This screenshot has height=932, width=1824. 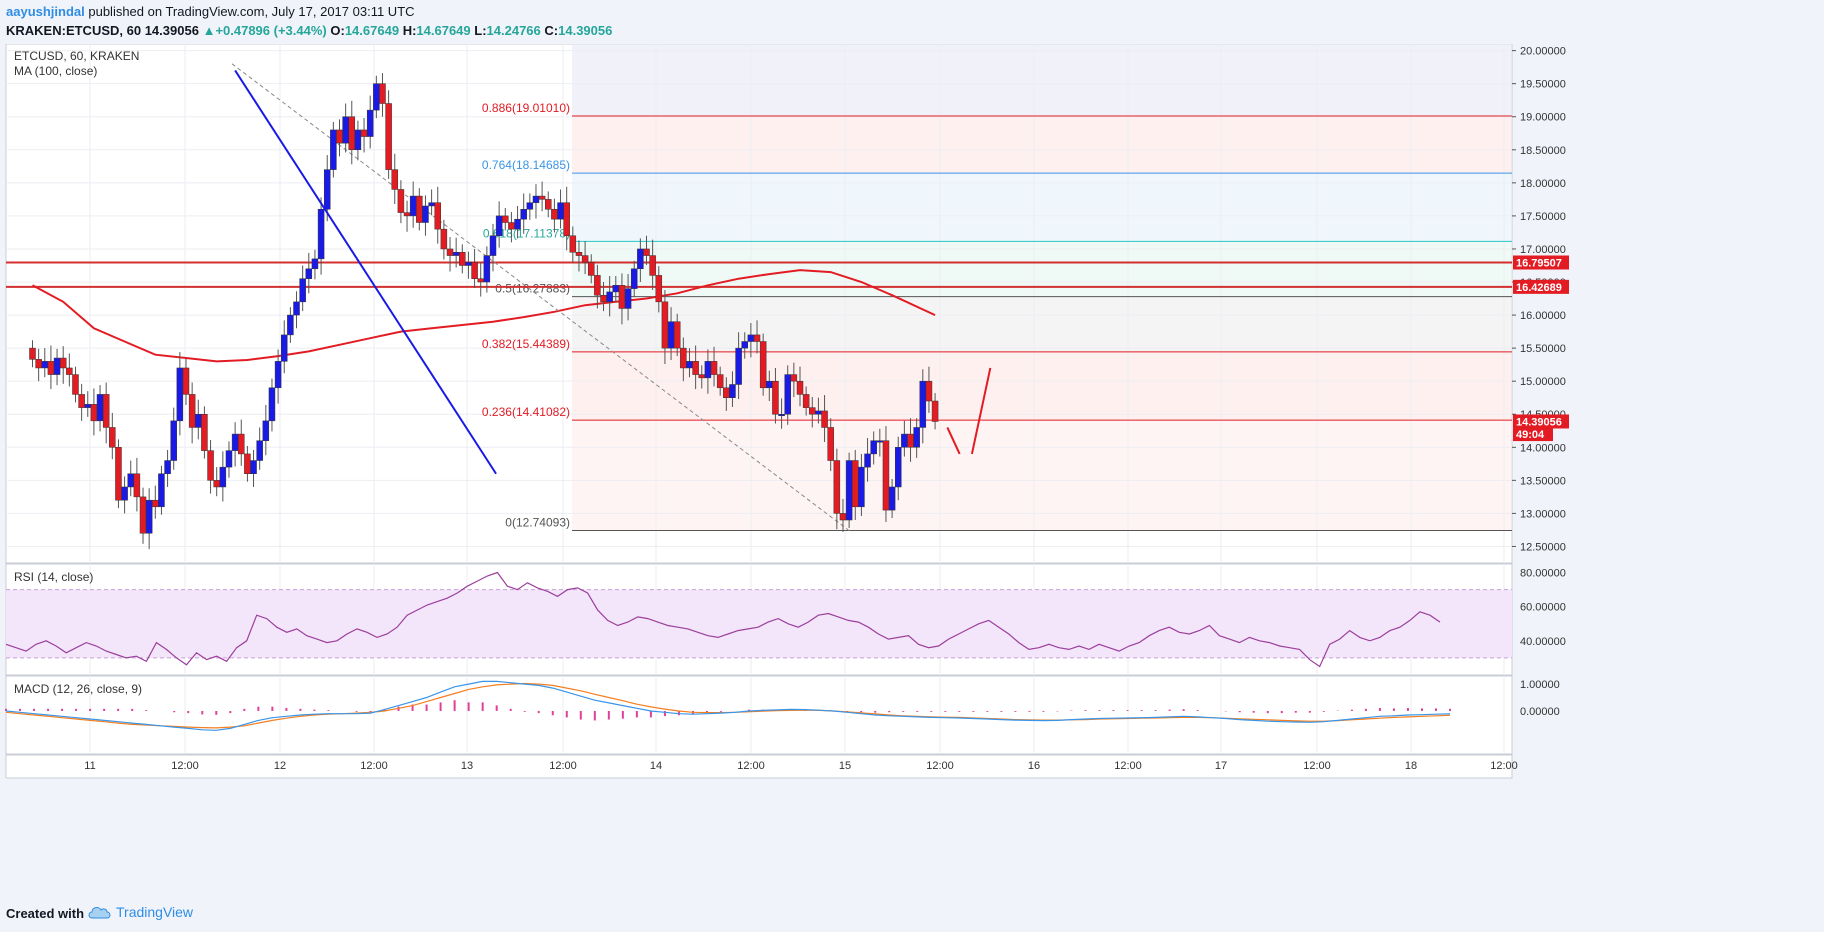 I want to click on symbol-label: KRAKEN:ETCUSD, 60, so click(x=74, y=30).